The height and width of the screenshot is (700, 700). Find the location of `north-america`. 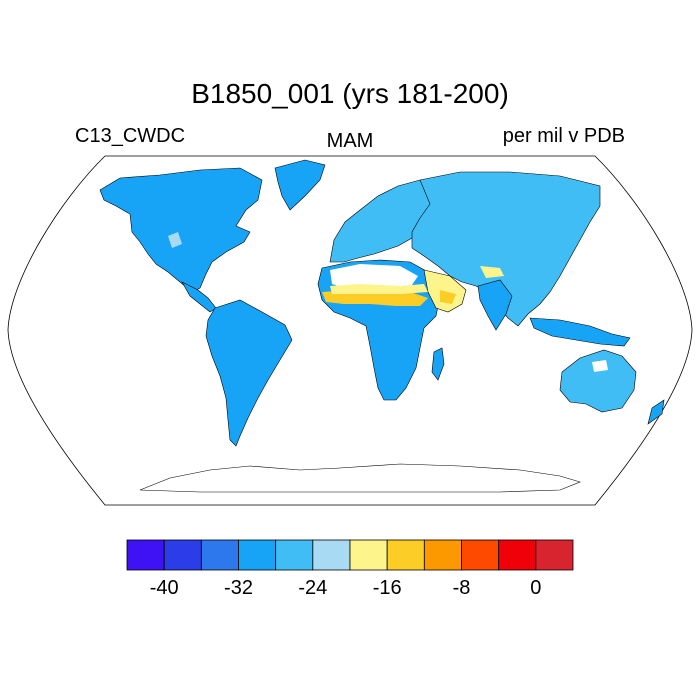

north-america is located at coordinates (181, 230).